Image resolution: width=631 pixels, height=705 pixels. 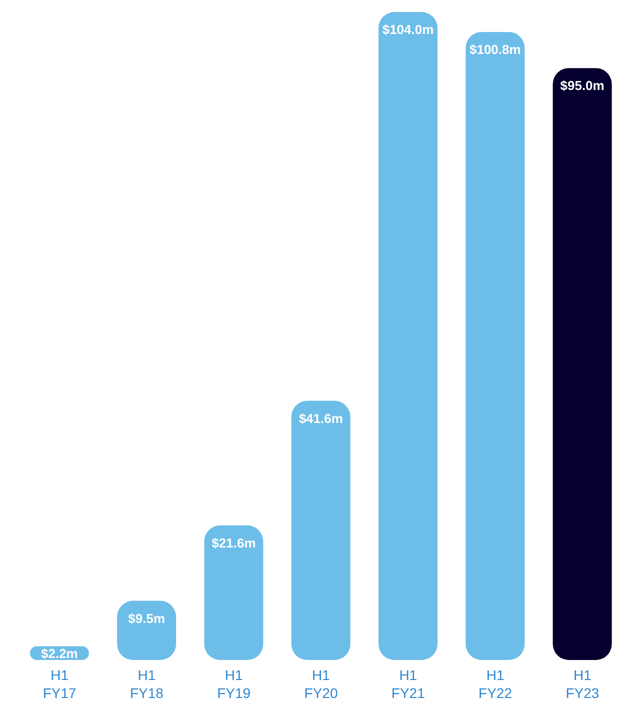 I want to click on x-tick-label: H1 FY17, so click(x=59, y=684).